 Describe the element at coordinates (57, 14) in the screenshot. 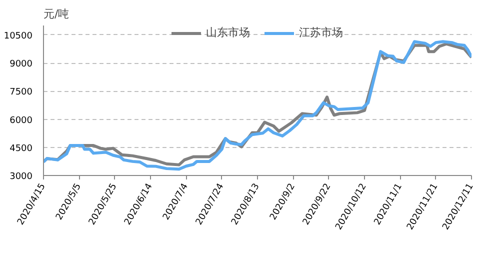

I see `y-axis-title: 元/吨` at that location.